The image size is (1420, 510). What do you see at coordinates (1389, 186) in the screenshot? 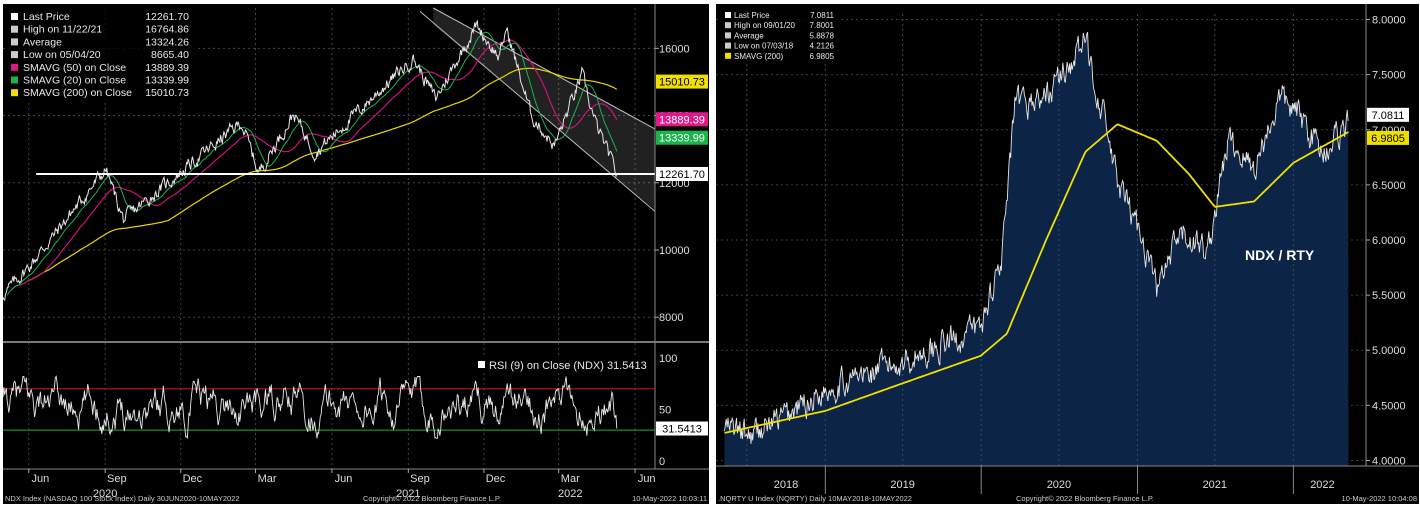
I see `y-tick-label: 6.5000` at bounding box center [1389, 186].